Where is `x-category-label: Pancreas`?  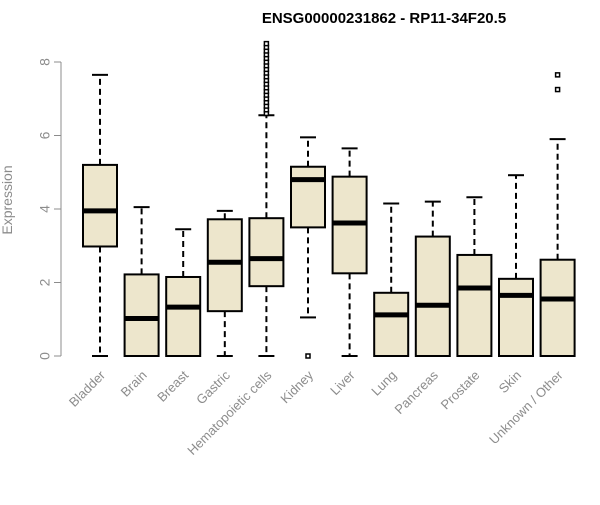 x-category-label: Pancreas is located at coordinates (416, 392).